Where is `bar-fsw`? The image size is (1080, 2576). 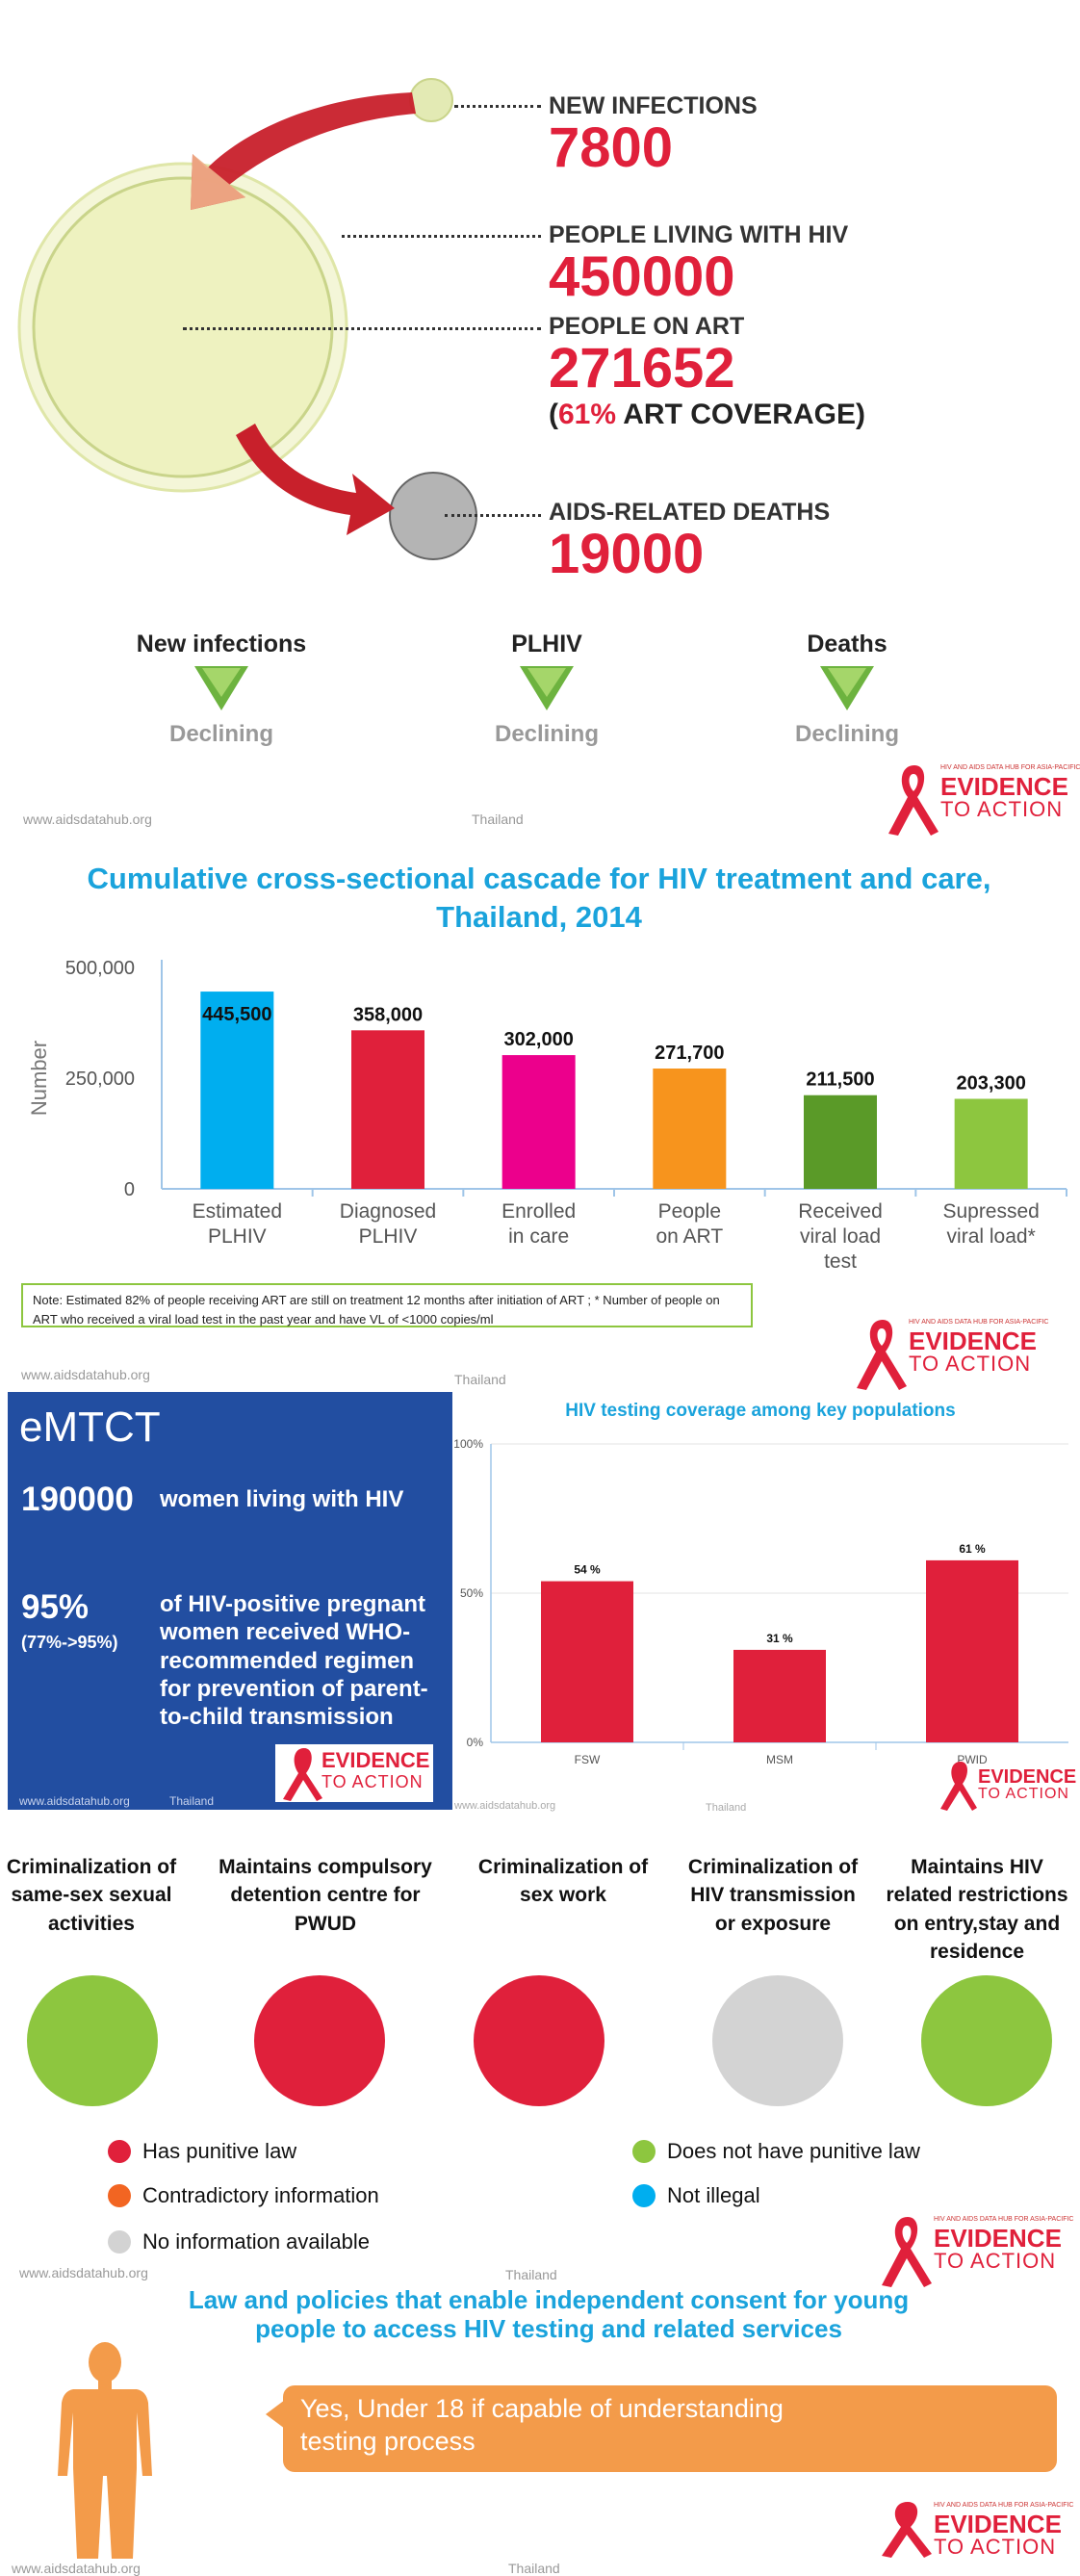
bar-fsw is located at coordinates (587, 1662).